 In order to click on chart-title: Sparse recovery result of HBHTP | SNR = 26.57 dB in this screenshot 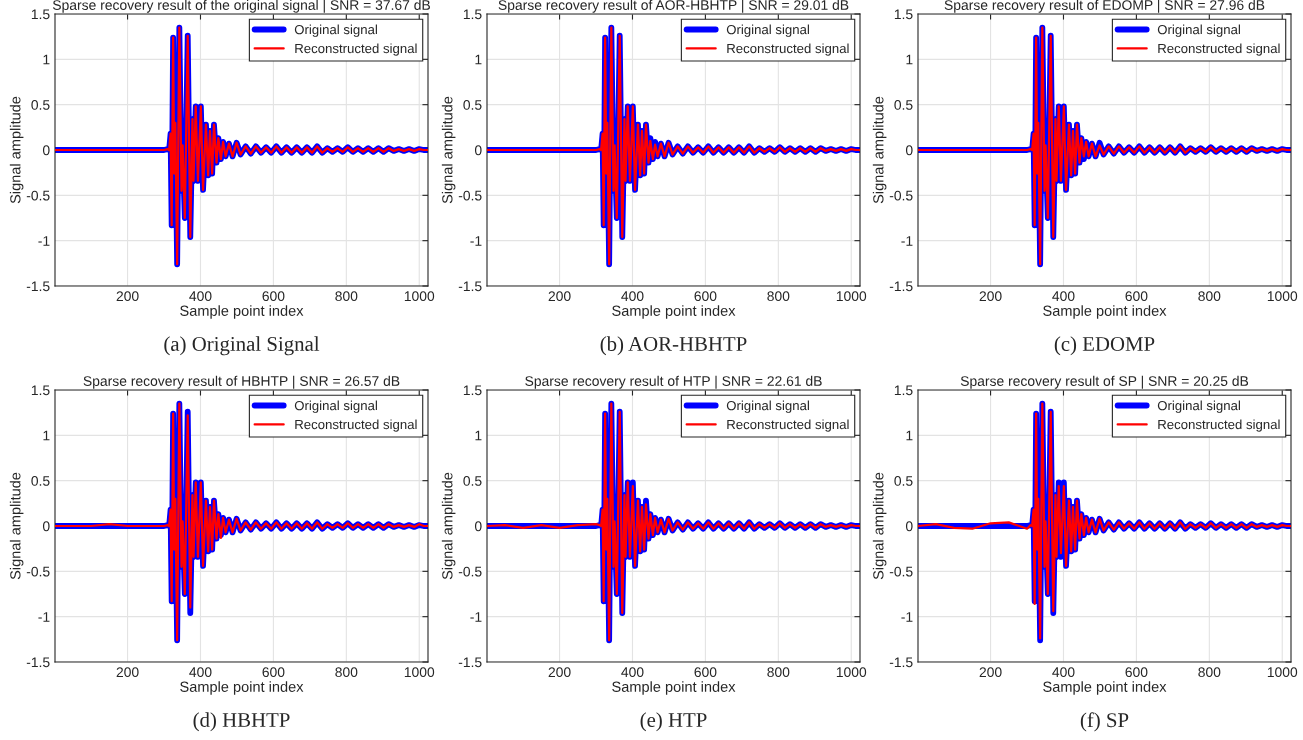, I will do `click(241, 382)`.